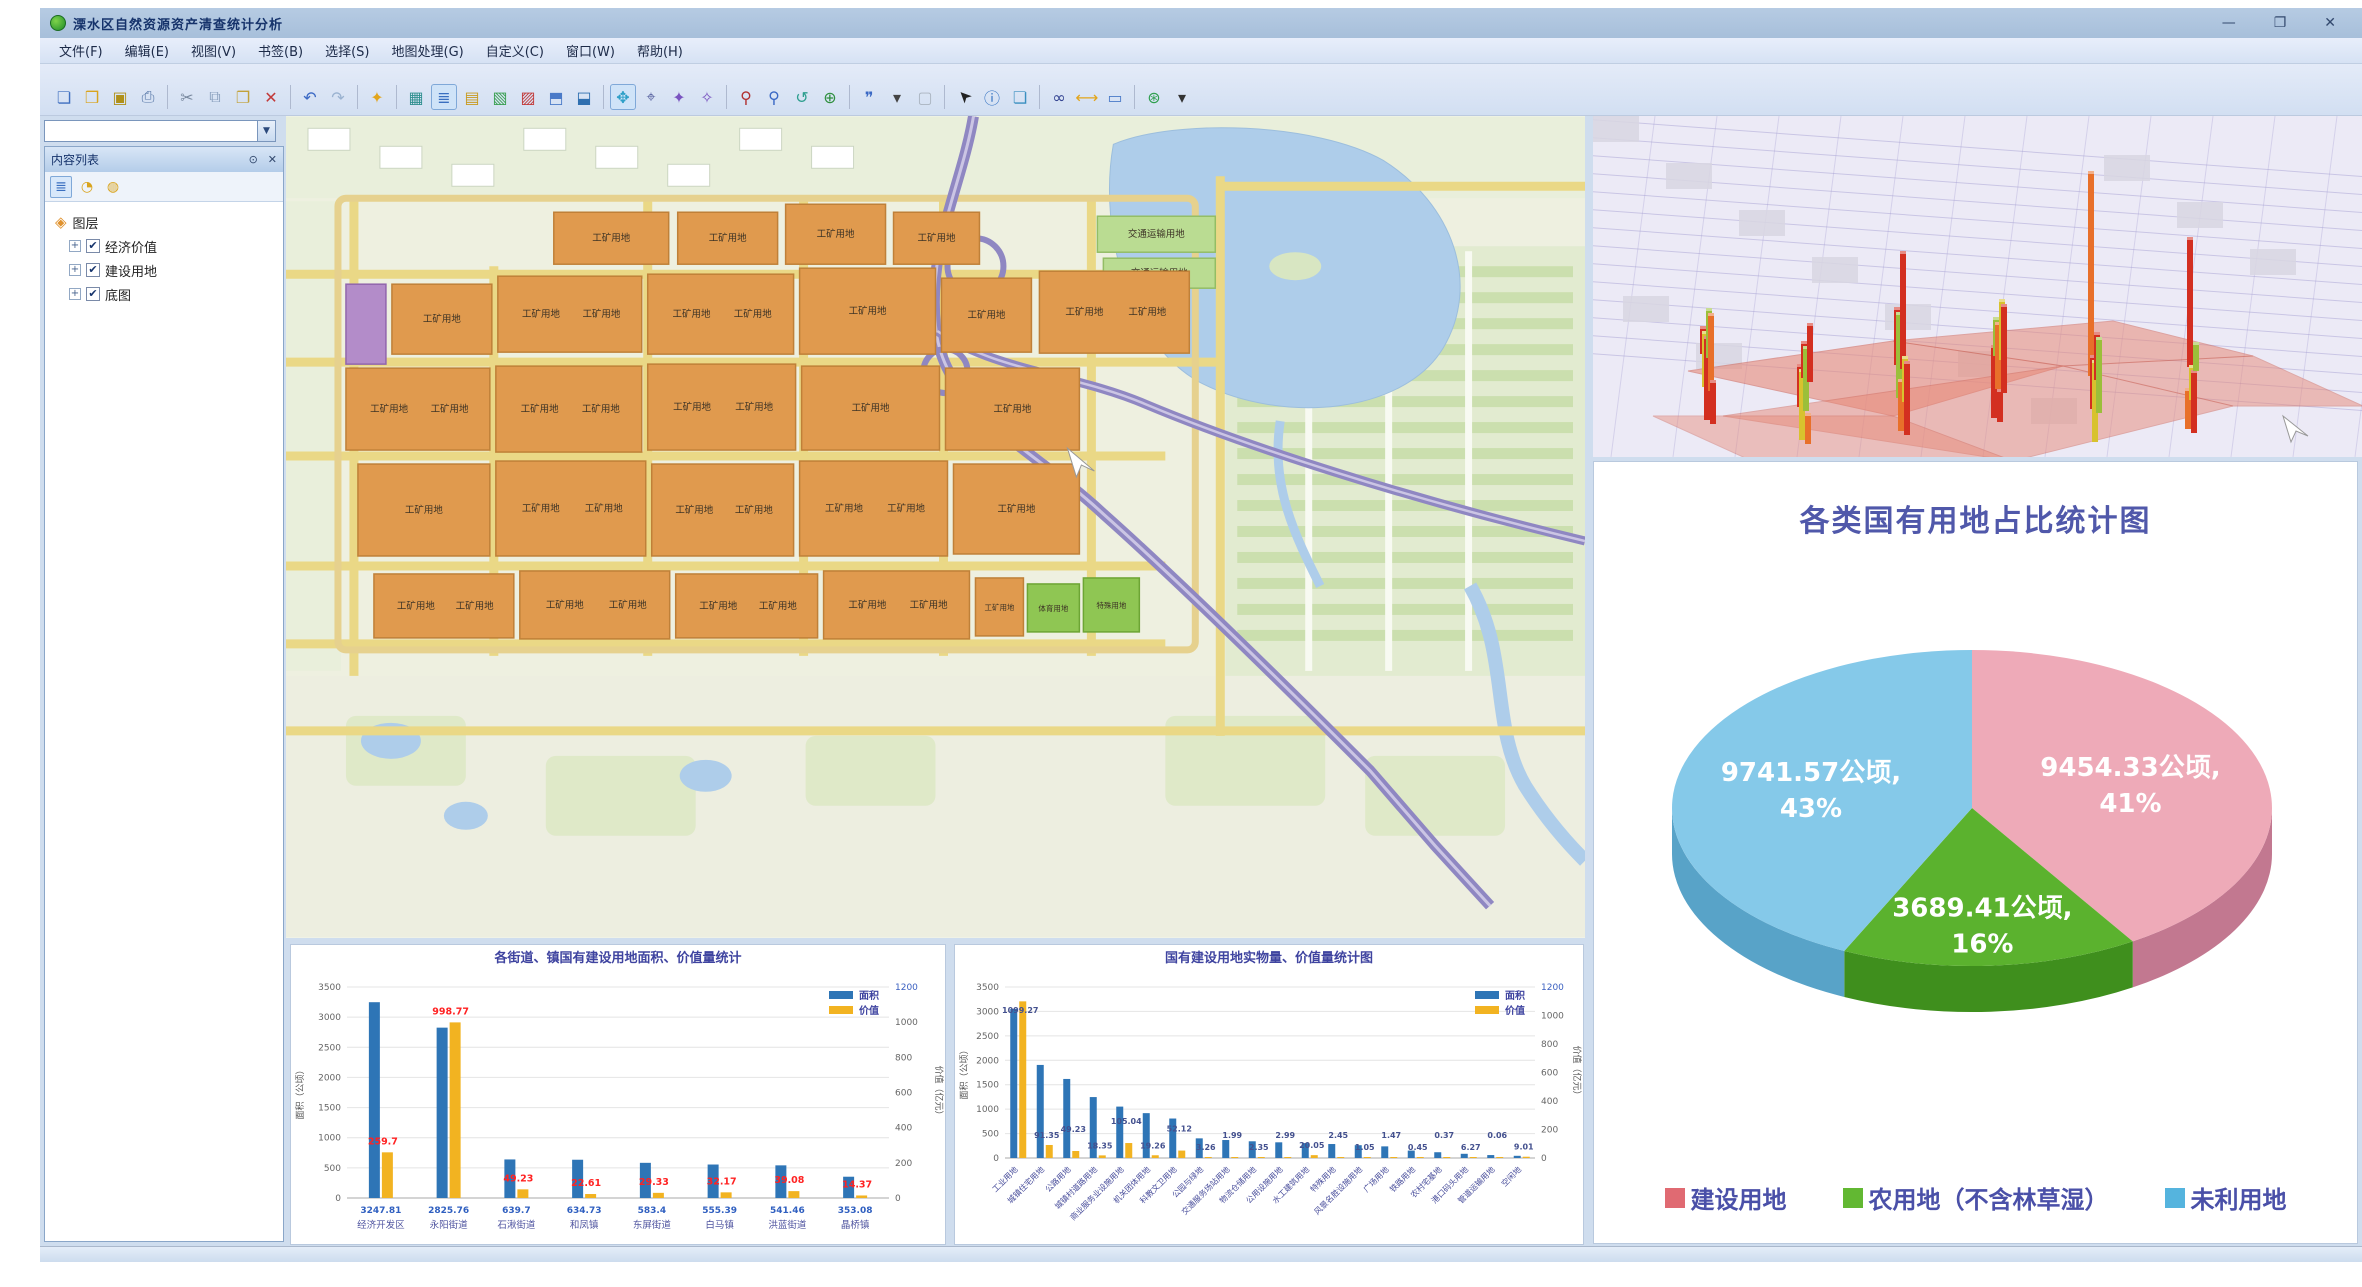 This screenshot has width=2362, height=1287. I want to click on close-icon: ✕, so click(272, 159).